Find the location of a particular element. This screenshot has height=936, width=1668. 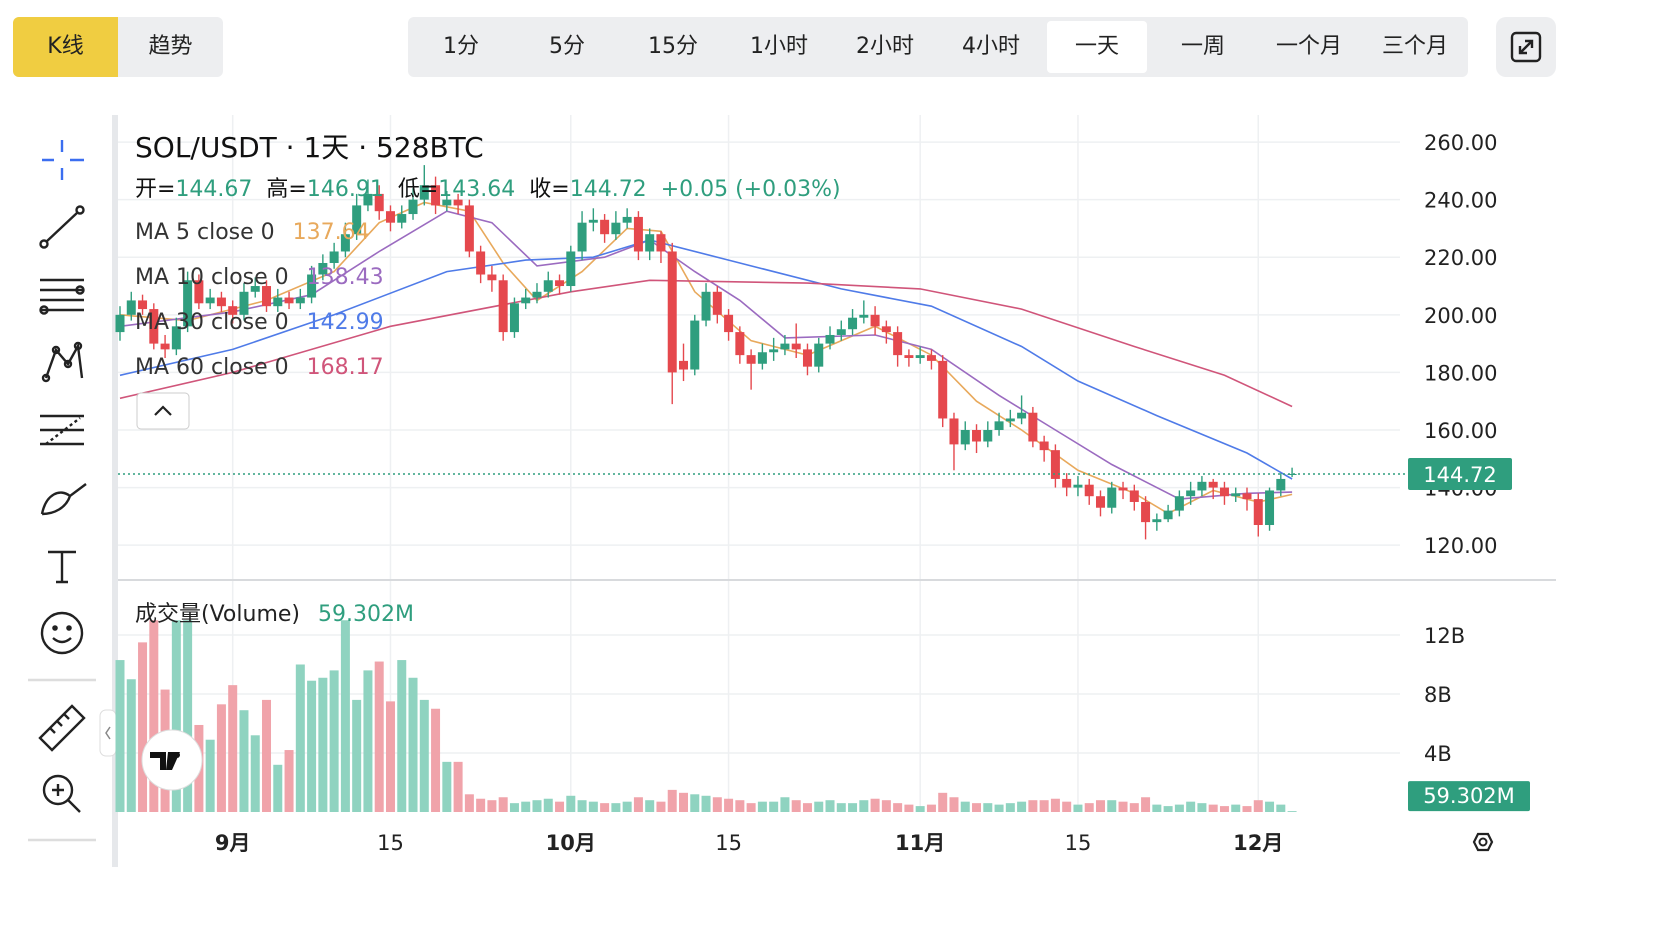

interval-button: 1分 is located at coordinates (461, 46).